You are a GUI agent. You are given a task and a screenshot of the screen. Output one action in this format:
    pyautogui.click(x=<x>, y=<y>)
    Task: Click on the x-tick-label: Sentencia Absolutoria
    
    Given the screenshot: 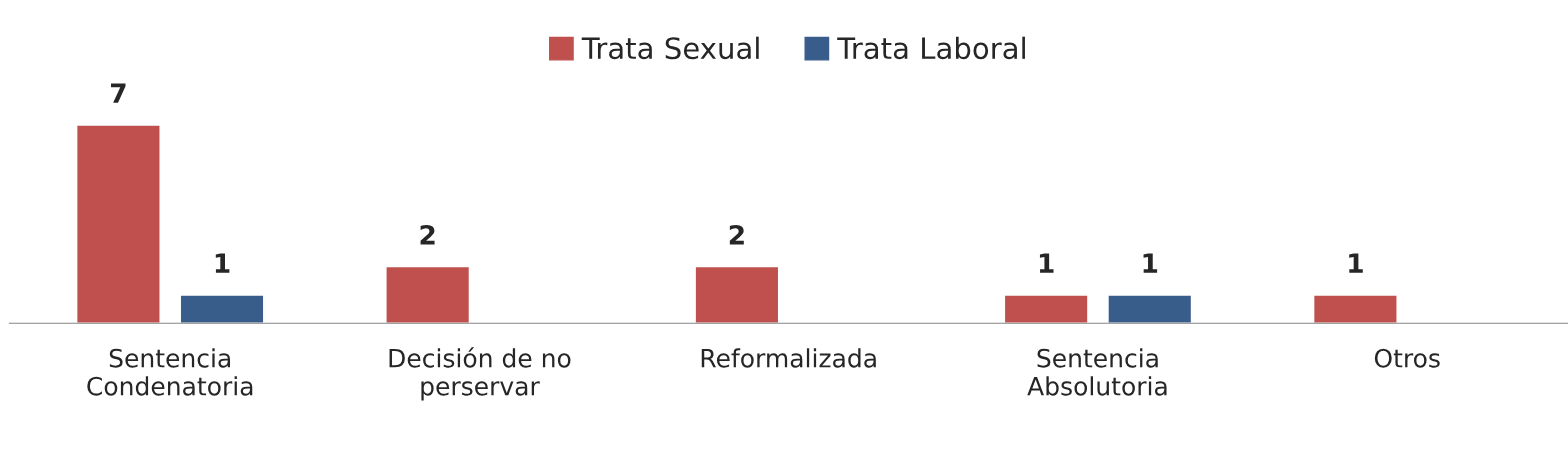 What is the action you would take?
    pyautogui.click(x=1097, y=372)
    